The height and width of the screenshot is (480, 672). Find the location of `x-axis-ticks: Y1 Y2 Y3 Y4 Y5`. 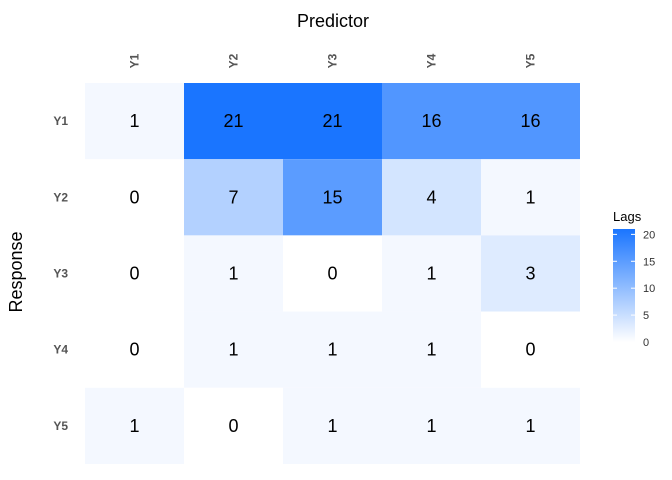

x-axis-ticks: Y1 Y2 Y3 Y4 Y5 is located at coordinates (333, 60).